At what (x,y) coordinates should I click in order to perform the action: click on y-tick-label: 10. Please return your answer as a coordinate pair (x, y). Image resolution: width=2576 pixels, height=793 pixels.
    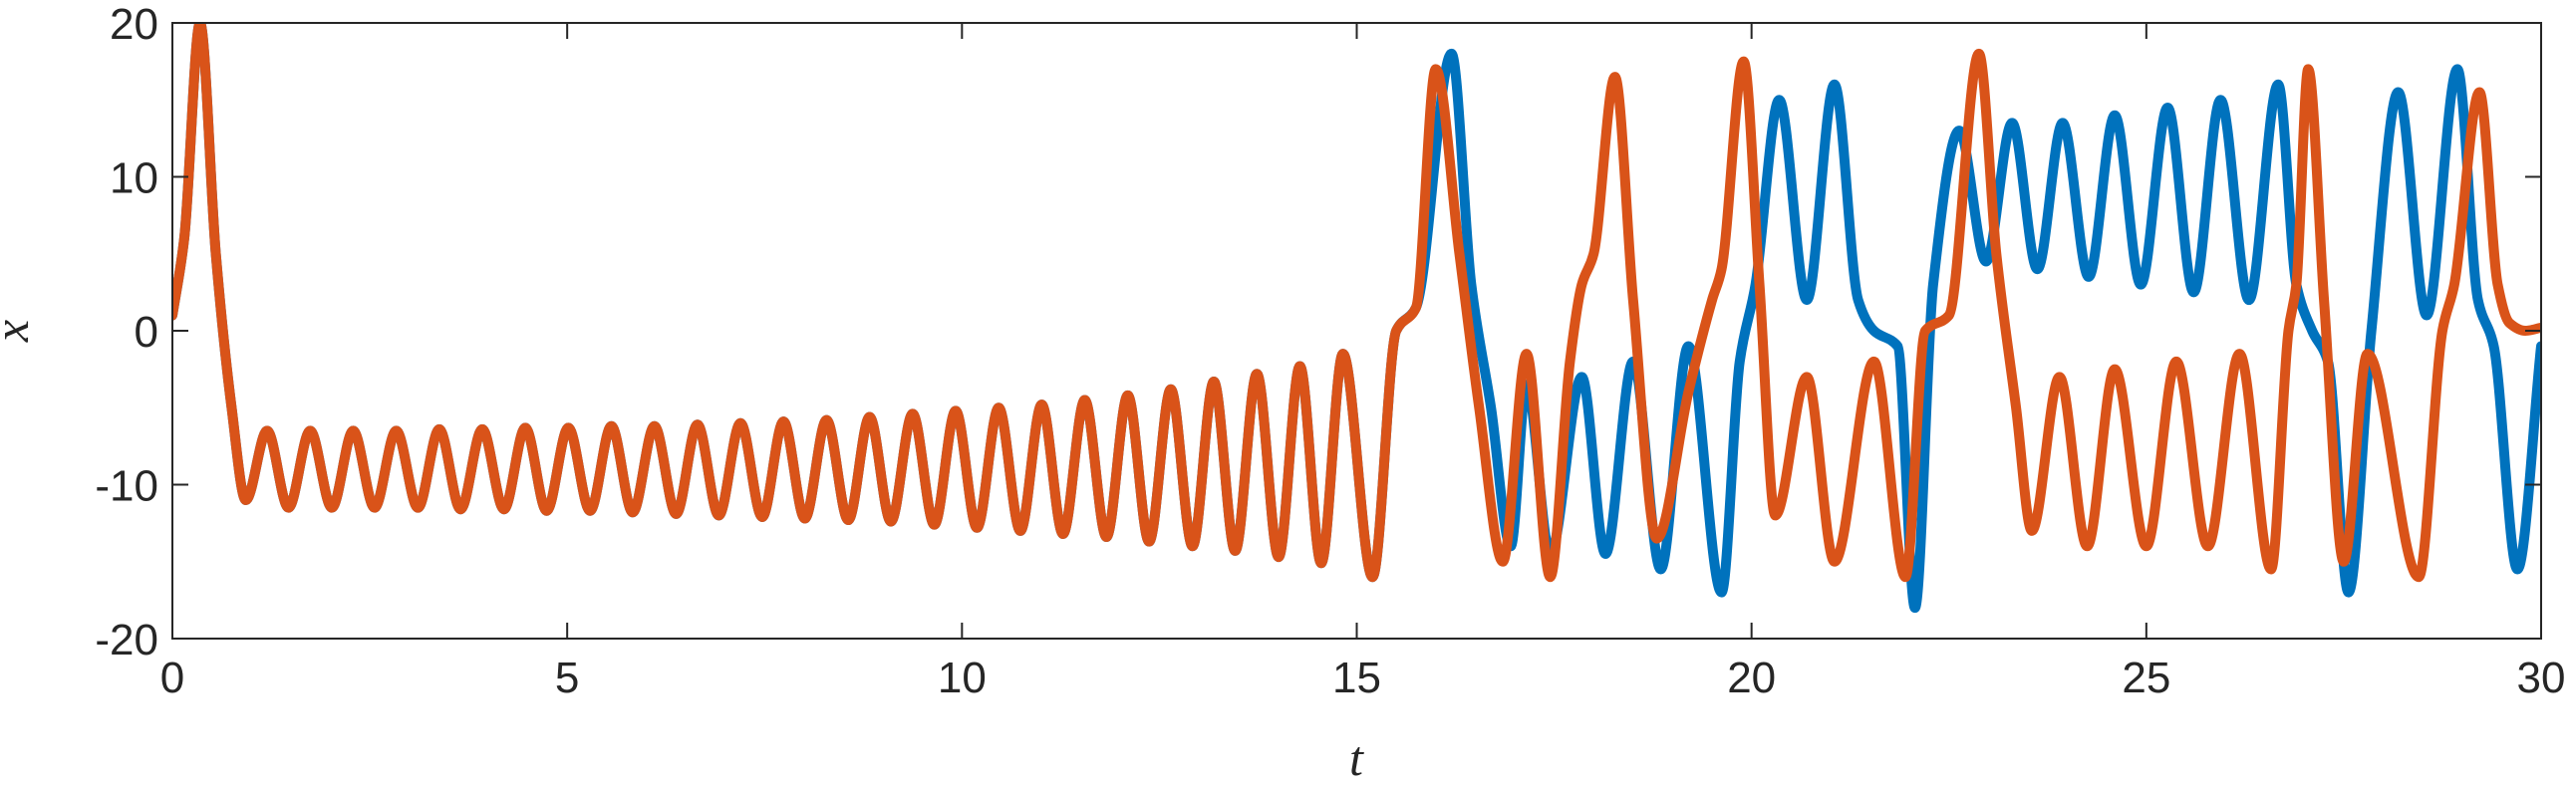
    Looking at the image, I should click on (134, 178).